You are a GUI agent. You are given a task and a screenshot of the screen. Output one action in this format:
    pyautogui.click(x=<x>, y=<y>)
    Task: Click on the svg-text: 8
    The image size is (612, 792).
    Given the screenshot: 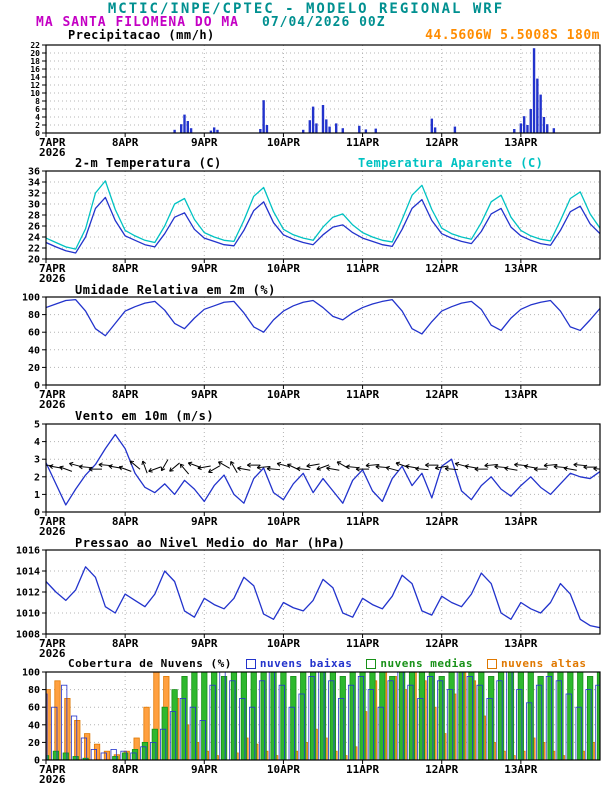 What is the action you would take?
    pyautogui.click(x=37, y=101)
    